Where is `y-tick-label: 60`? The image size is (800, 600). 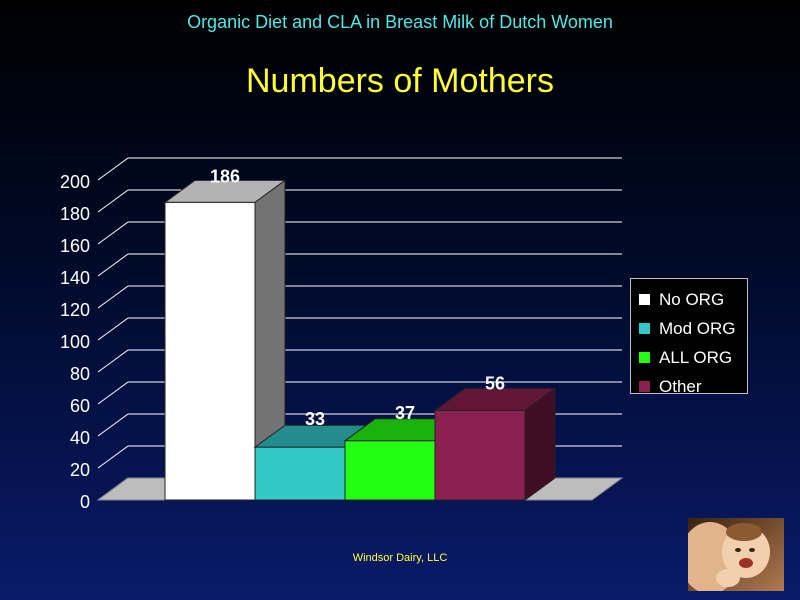 y-tick-label: 60 is located at coordinates (80, 406).